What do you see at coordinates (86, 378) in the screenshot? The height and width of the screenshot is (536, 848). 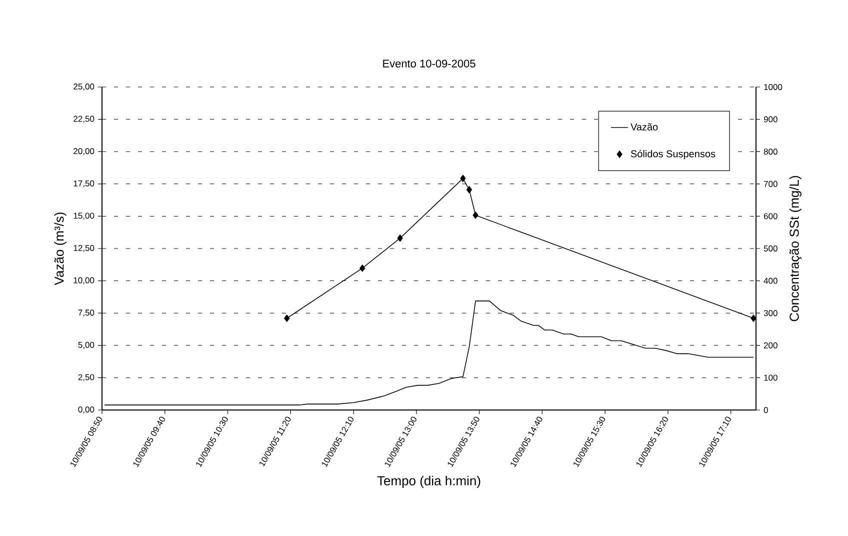 I see `y-tick-label: 2,50` at bounding box center [86, 378].